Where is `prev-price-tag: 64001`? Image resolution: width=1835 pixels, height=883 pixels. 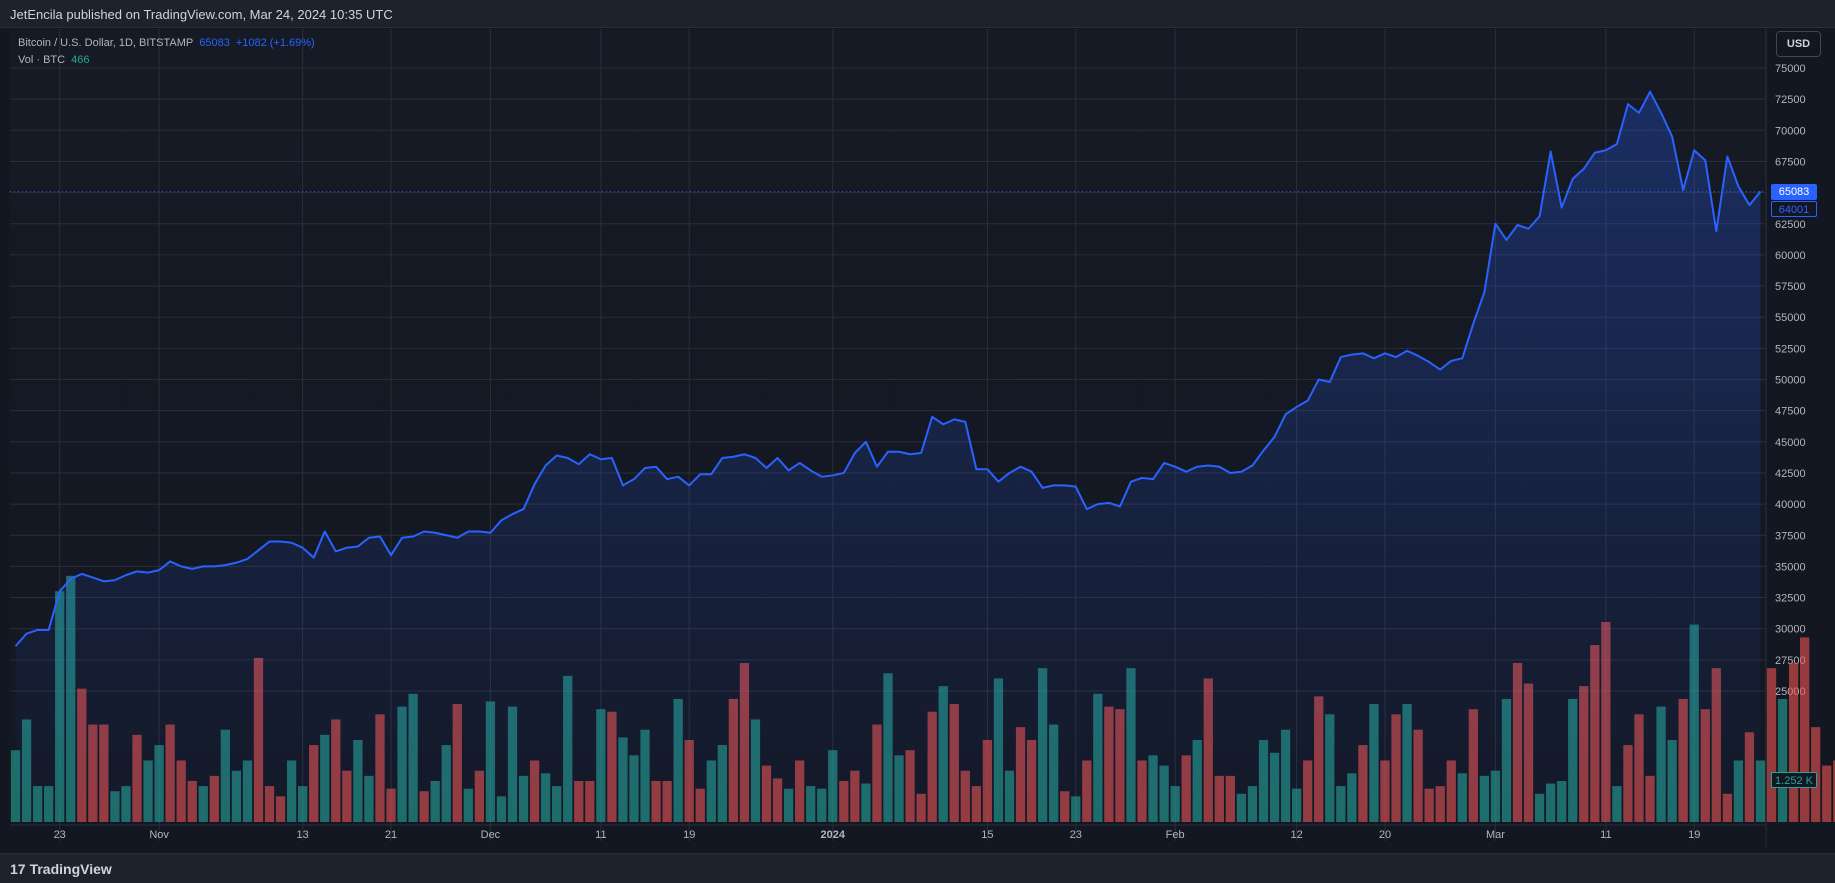
prev-price-tag: 64001 is located at coordinates (1794, 208).